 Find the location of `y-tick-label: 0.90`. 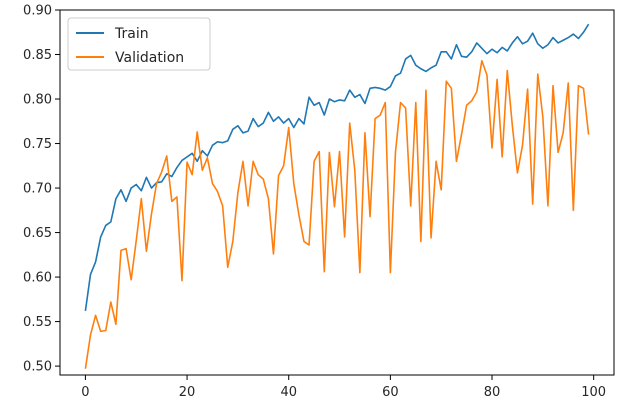

y-tick-label: 0.90 is located at coordinates (37, 11).